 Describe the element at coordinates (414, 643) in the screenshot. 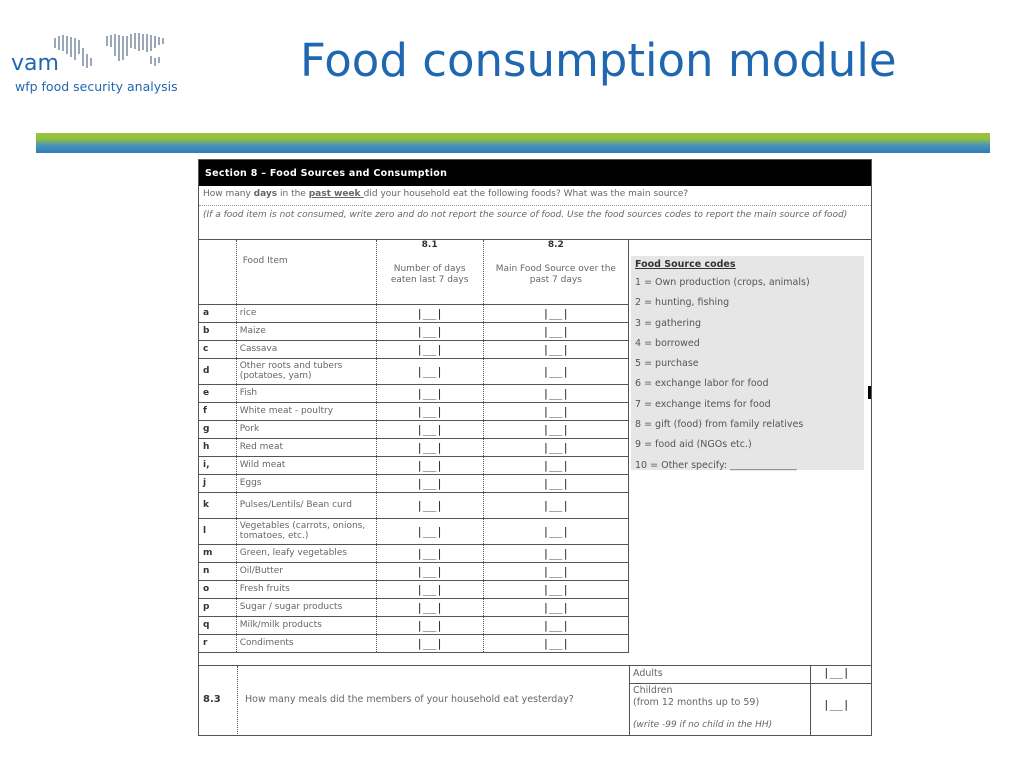

I see `table-row: r Condiments |__| |__|` at that location.